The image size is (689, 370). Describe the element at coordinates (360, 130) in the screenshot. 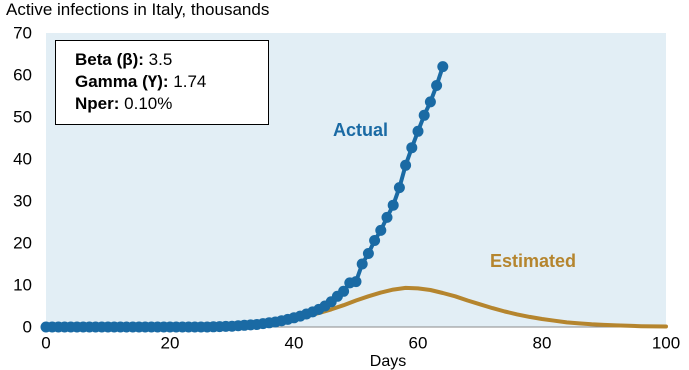

I see `series-label-actual: Actual` at that location.